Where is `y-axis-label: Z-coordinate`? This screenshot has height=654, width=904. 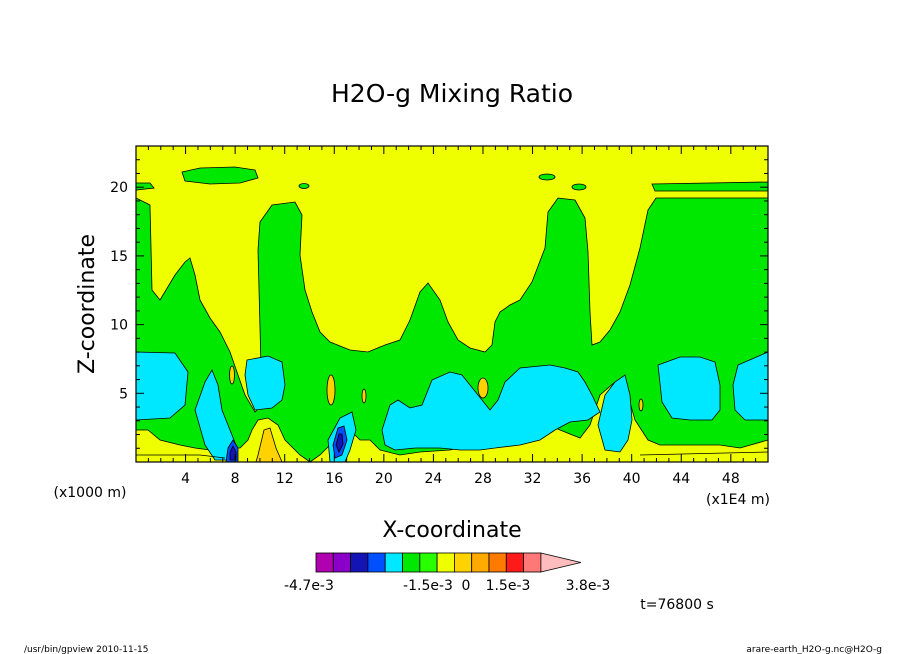 y-axis-label: Z-coordinate is located at coordinates (87, 304).